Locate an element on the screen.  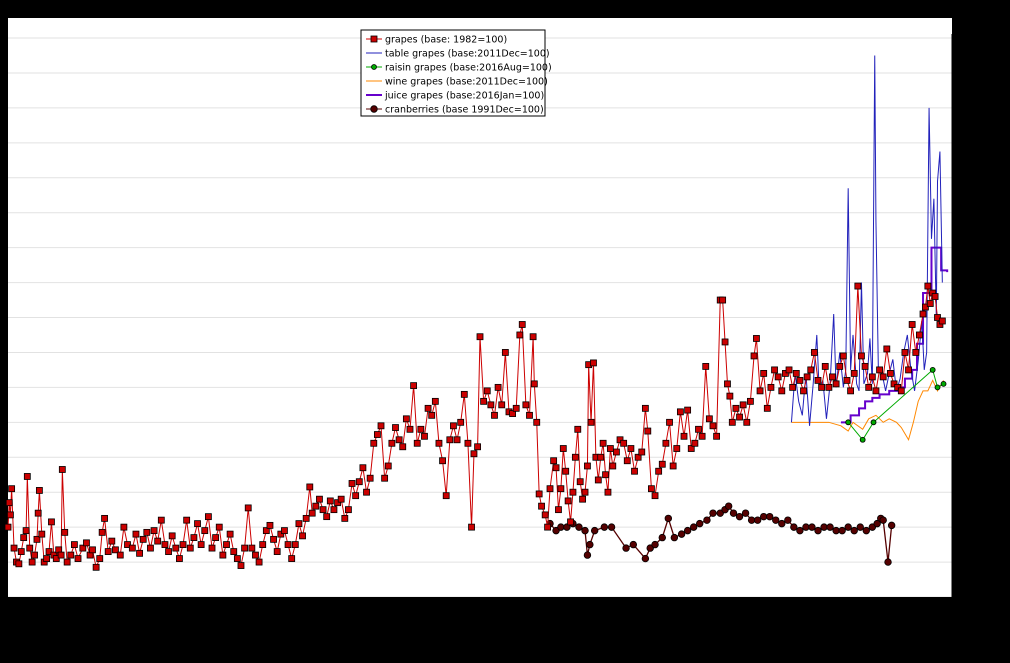
x-tick-label: 1974 is located at coordinates (339, 628).